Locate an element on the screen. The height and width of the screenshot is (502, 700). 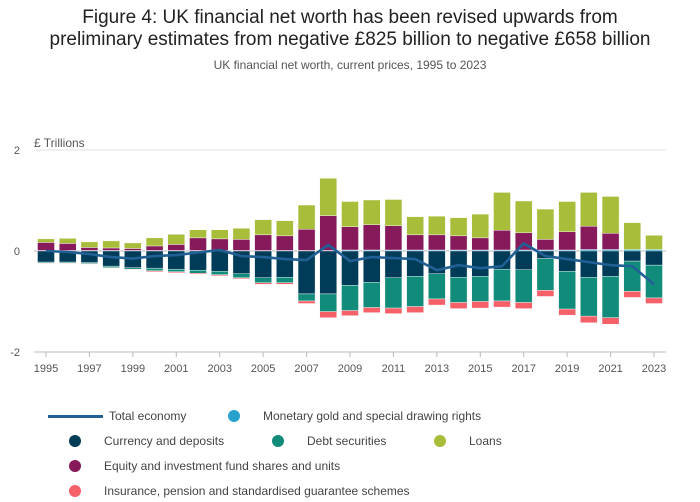
bar-equity-1998 is located at coordinates (111, 249).